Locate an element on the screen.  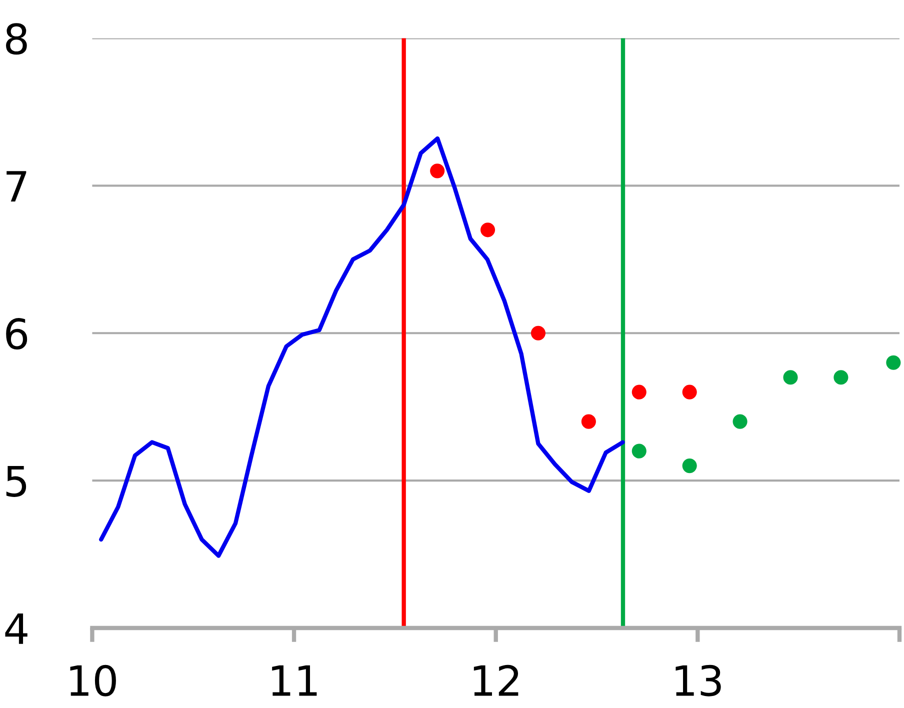
x-tick-label: 13 is located at coordinates (698, 680).